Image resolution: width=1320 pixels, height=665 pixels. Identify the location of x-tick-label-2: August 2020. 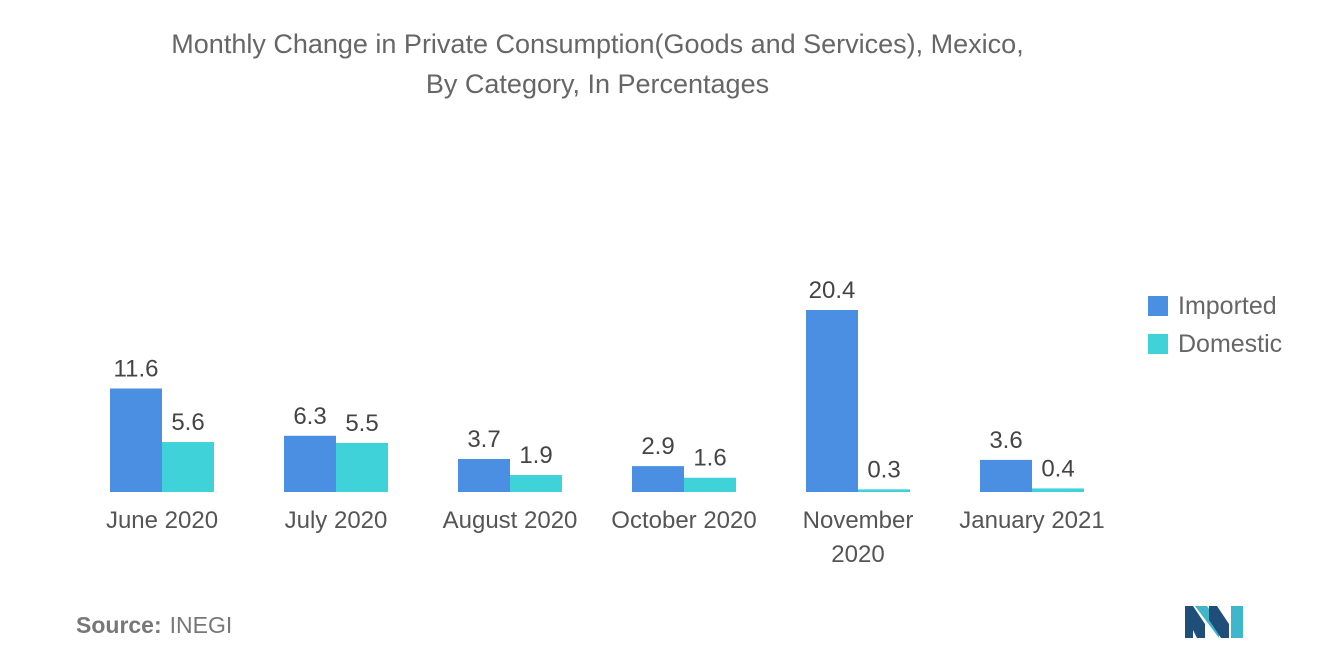
(510, 520).